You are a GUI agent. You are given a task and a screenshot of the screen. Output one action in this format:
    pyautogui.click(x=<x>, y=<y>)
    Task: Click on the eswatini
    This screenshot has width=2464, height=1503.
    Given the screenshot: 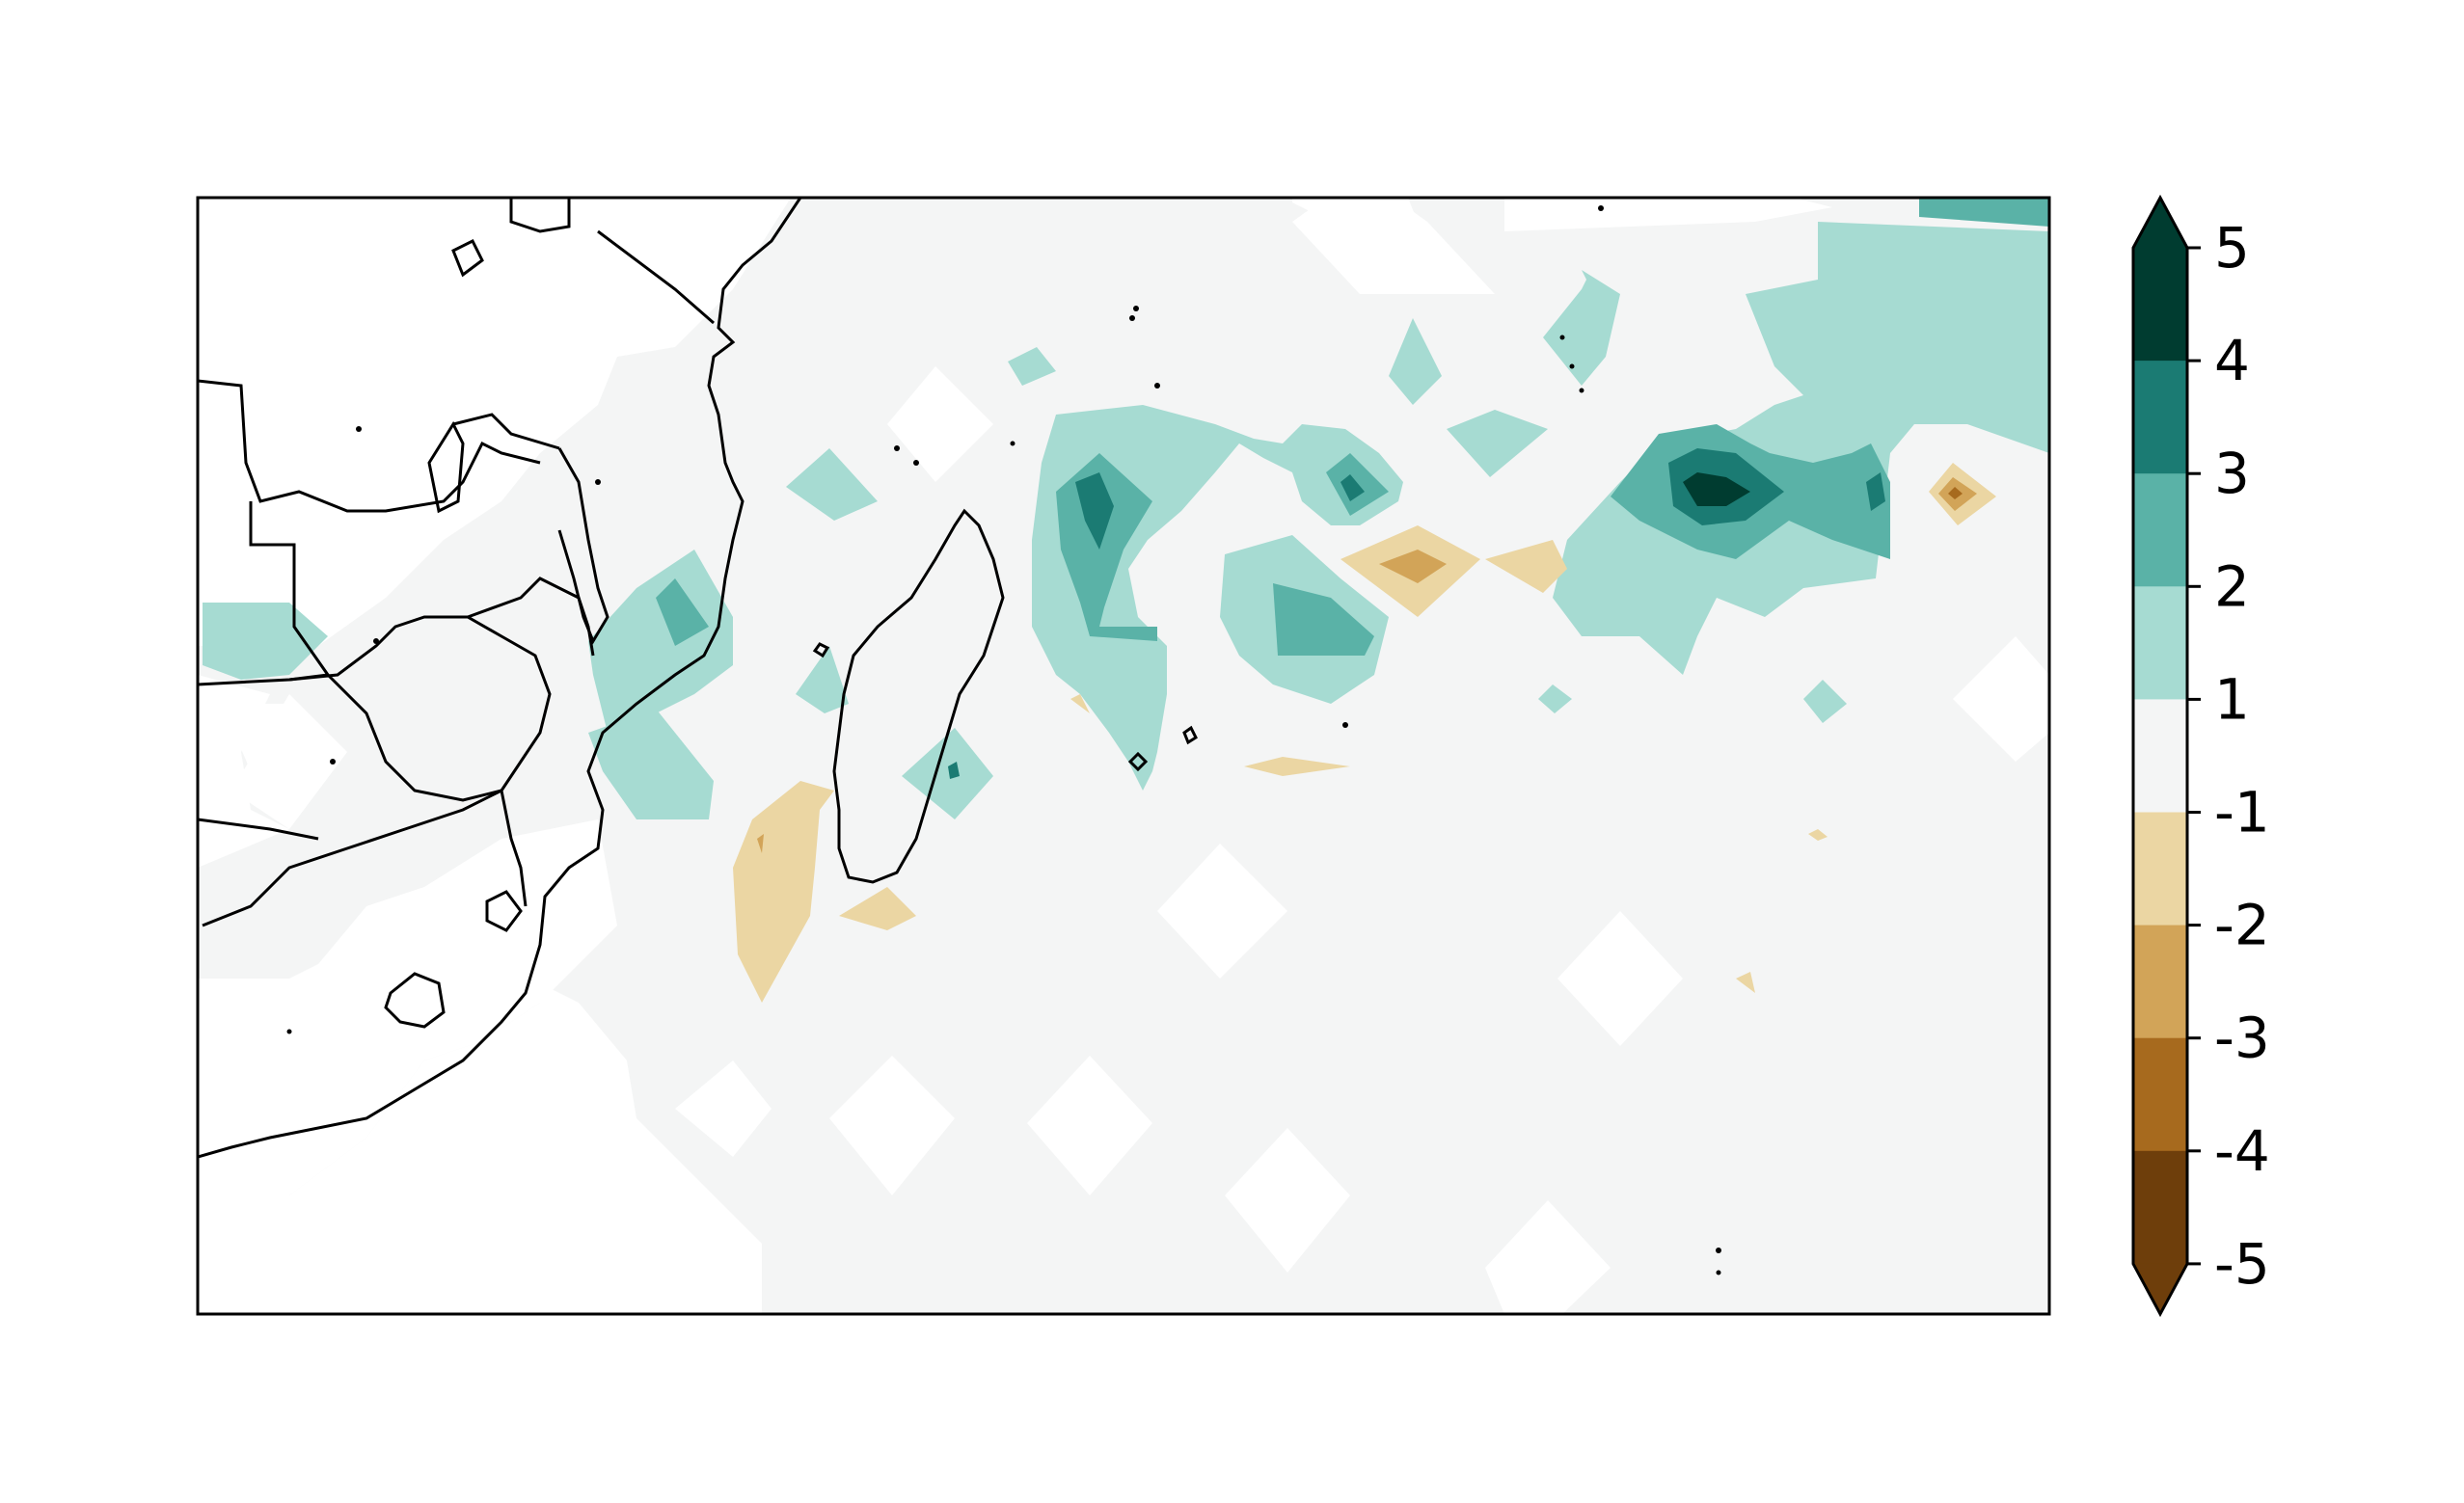 What is the action you would take?
    pyautogui.click(x=504, y=911)
    